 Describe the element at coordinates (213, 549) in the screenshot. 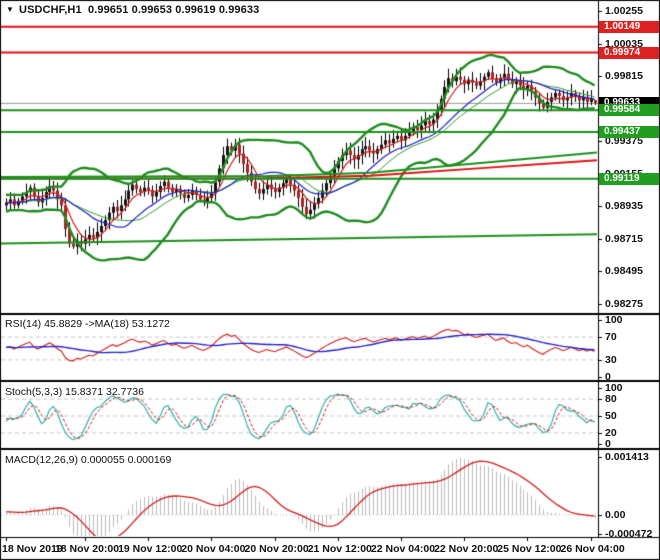

I see `time-axis-label: 20 Nov 04:00` at that location.